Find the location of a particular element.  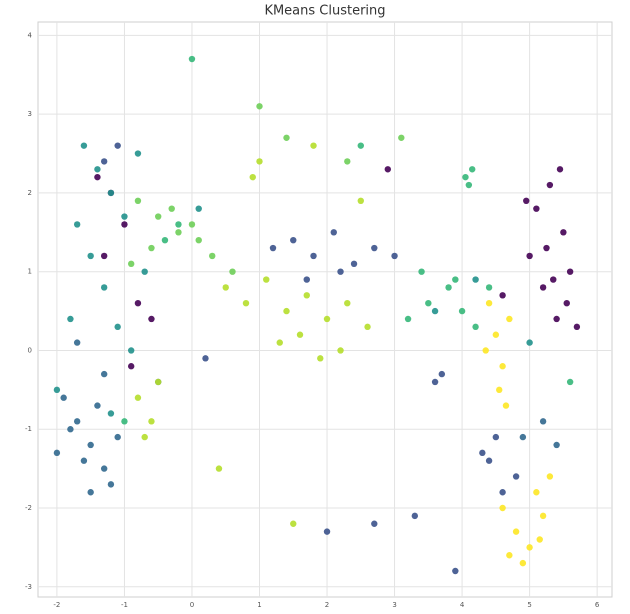

x-tick-label: 0 is located at coordinates (192, 605).